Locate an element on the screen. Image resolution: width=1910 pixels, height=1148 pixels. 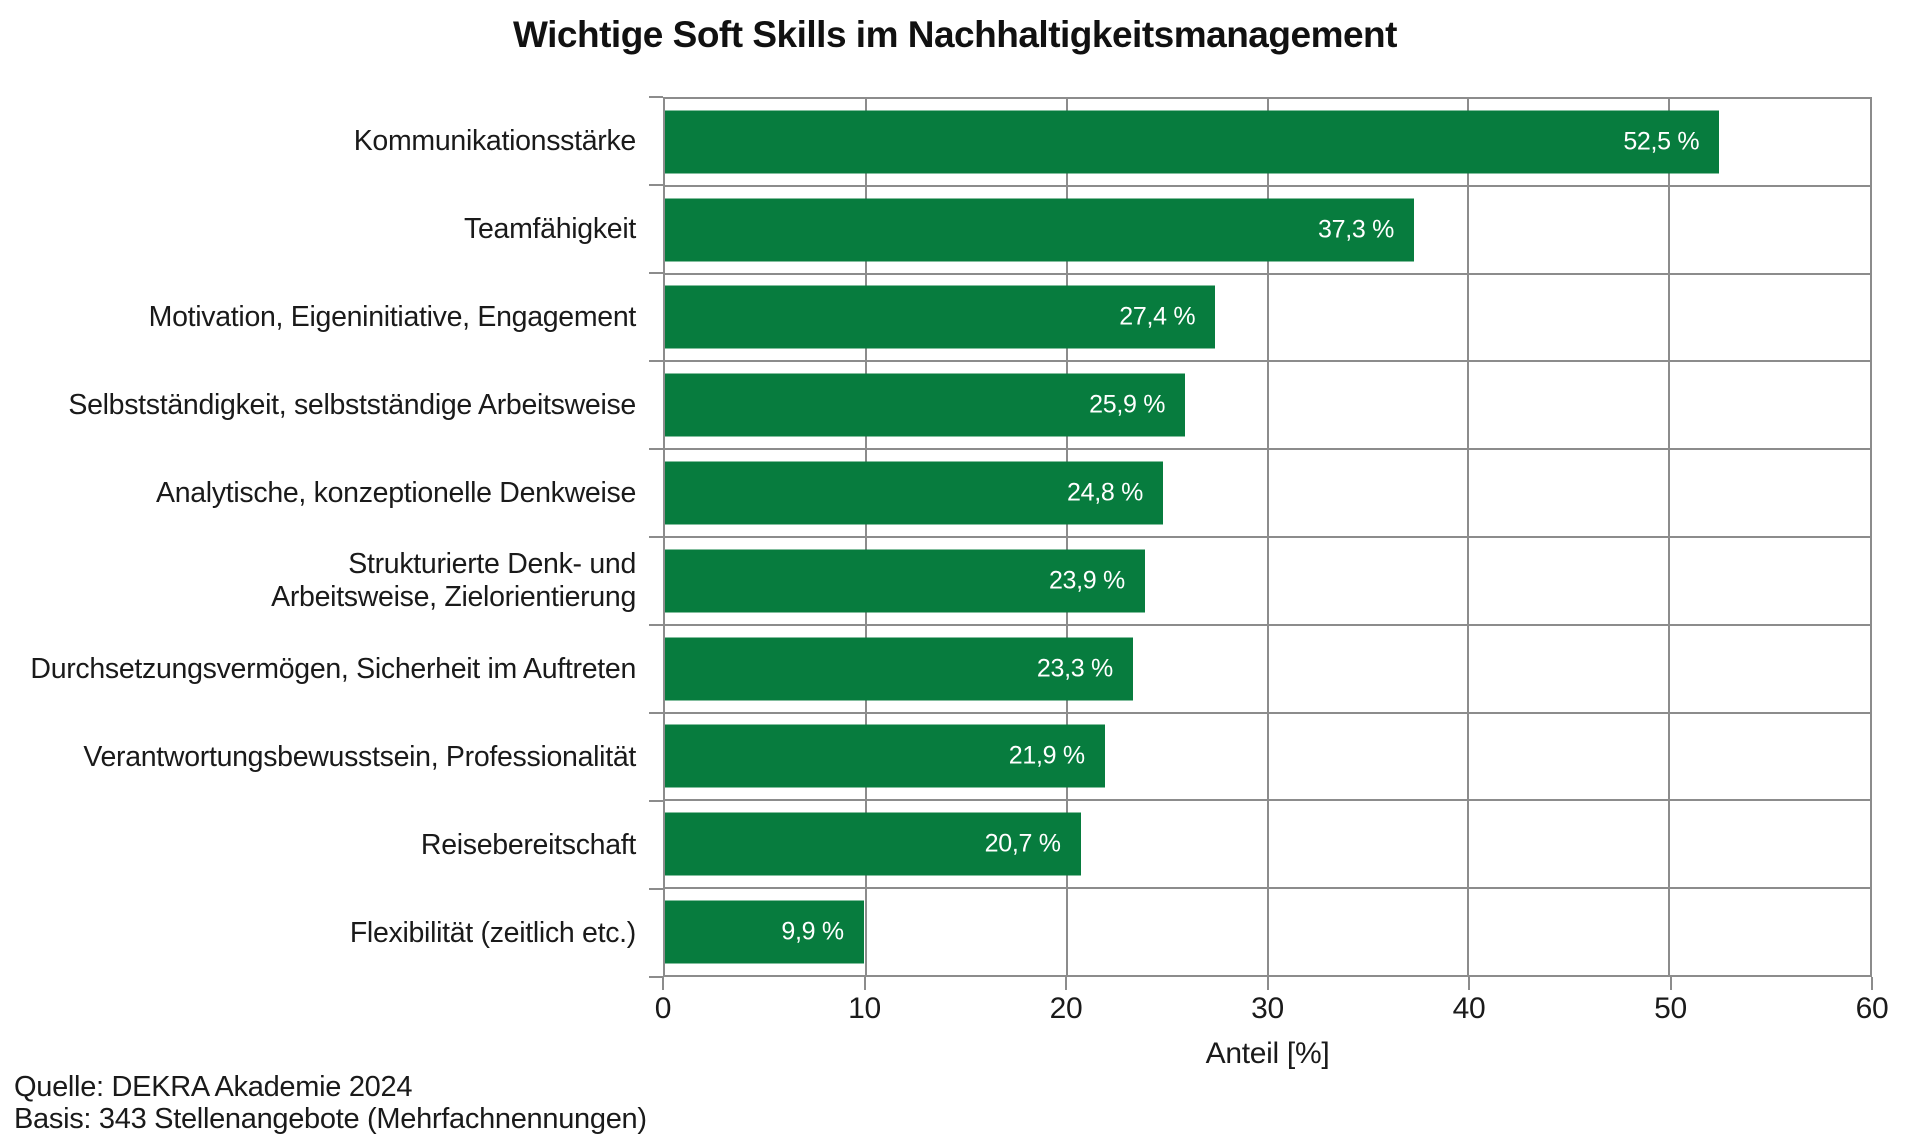
bar-row: 25,9 % is located at coordinates (1267, 406).